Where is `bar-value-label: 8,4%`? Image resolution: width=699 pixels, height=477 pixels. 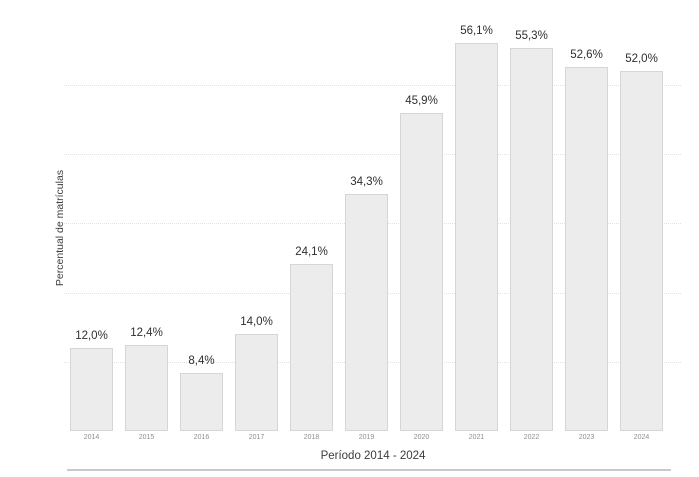
bar-value-label: 8,4% is located at coordinates (201, 361).